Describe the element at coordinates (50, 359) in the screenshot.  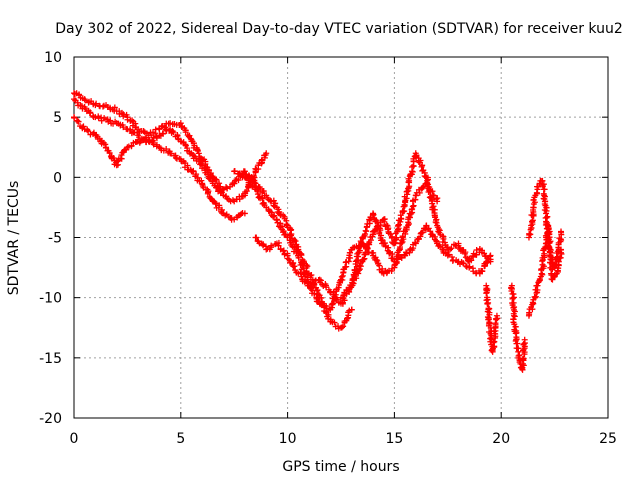
I see `y-tick-label: -15` at that location.